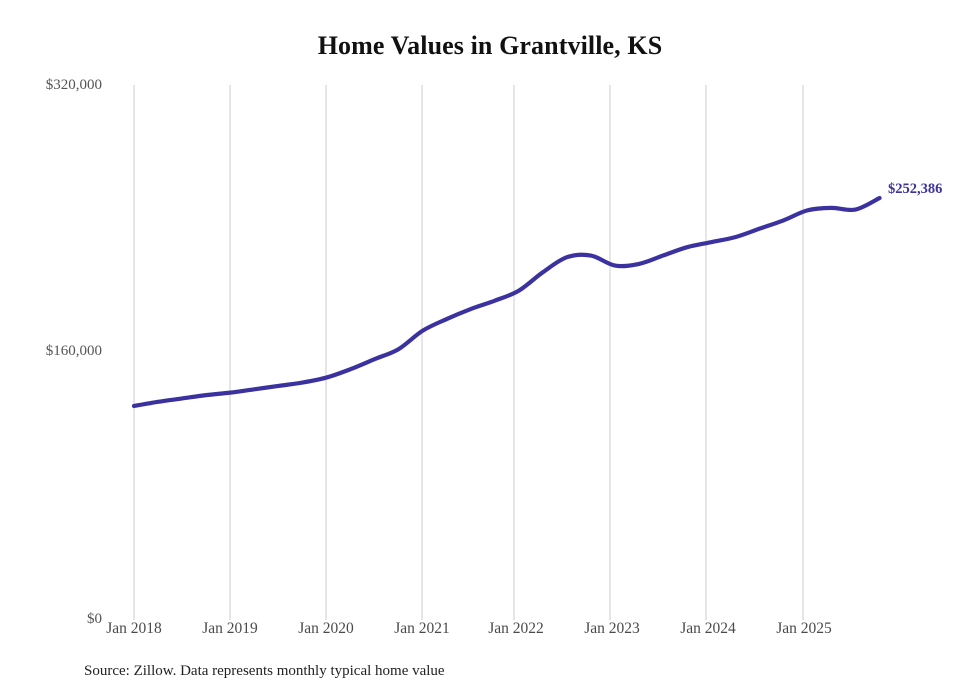  I want to click on xtick-label-jan-2023: Jan 2023, so click(612, 628).